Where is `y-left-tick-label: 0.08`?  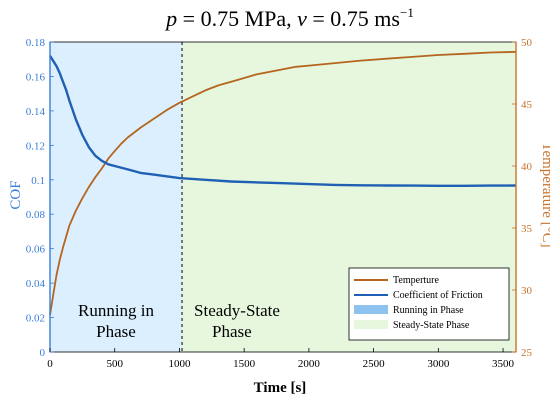
y-left-tick-label: 0.08 is located at coordinates (36, 215).